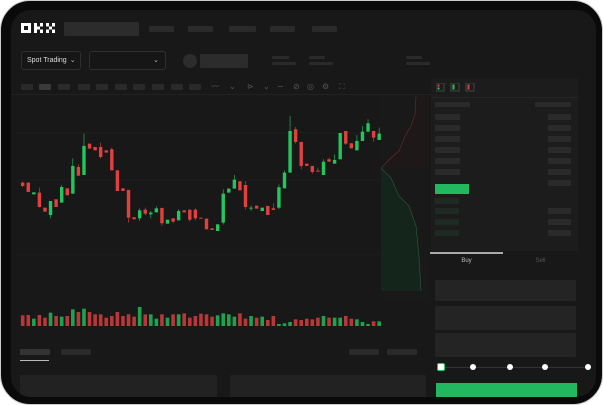  I want to click on ruler-icon: ⊘, so click(296, 86).